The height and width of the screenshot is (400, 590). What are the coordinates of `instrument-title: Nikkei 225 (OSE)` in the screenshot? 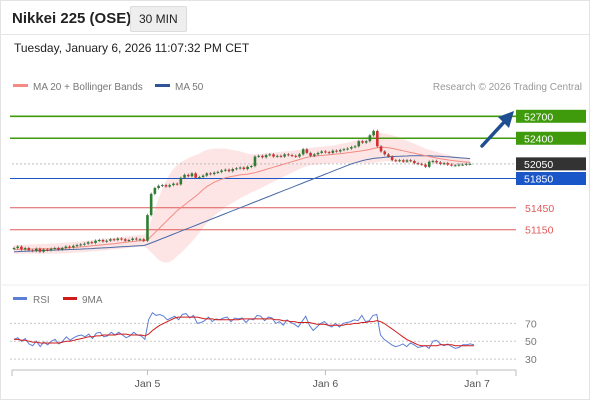 It's located at (72, 18).